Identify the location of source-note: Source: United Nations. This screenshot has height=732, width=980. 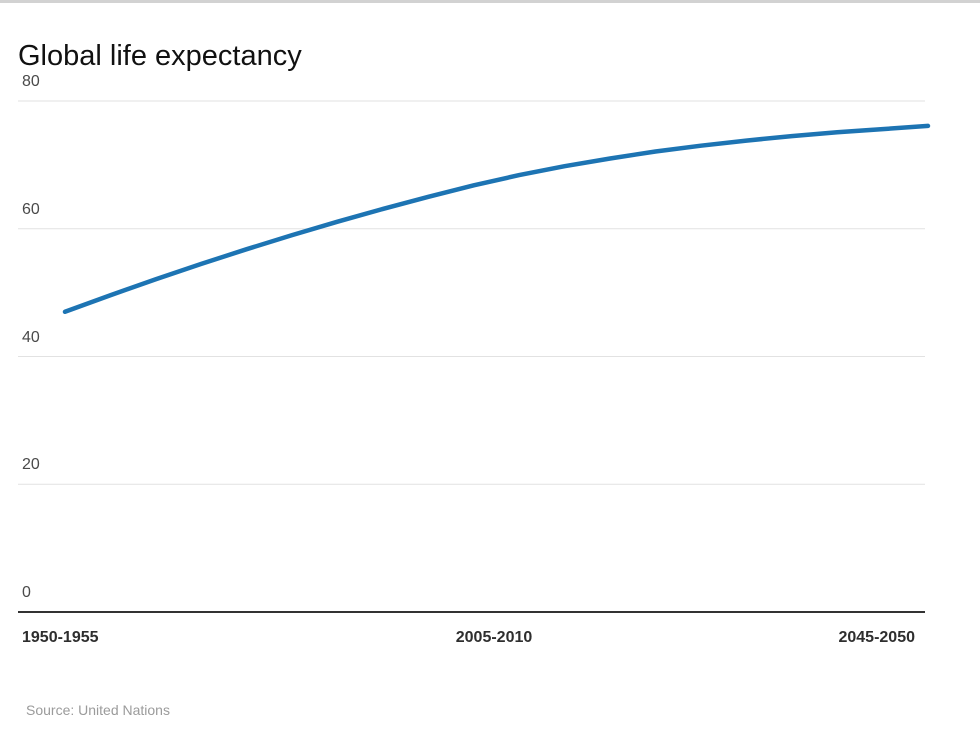
(98, 710).